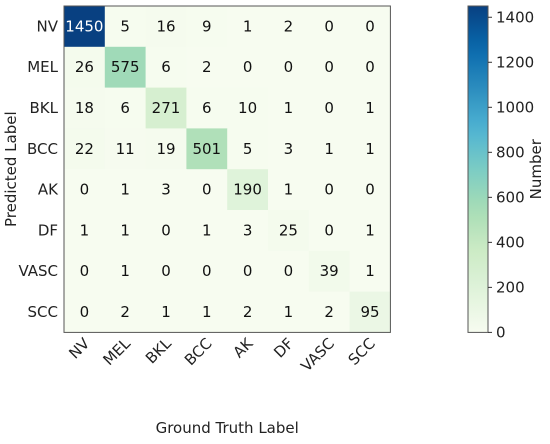  I want to click on y-tick-label: AK, so click(48, 190).